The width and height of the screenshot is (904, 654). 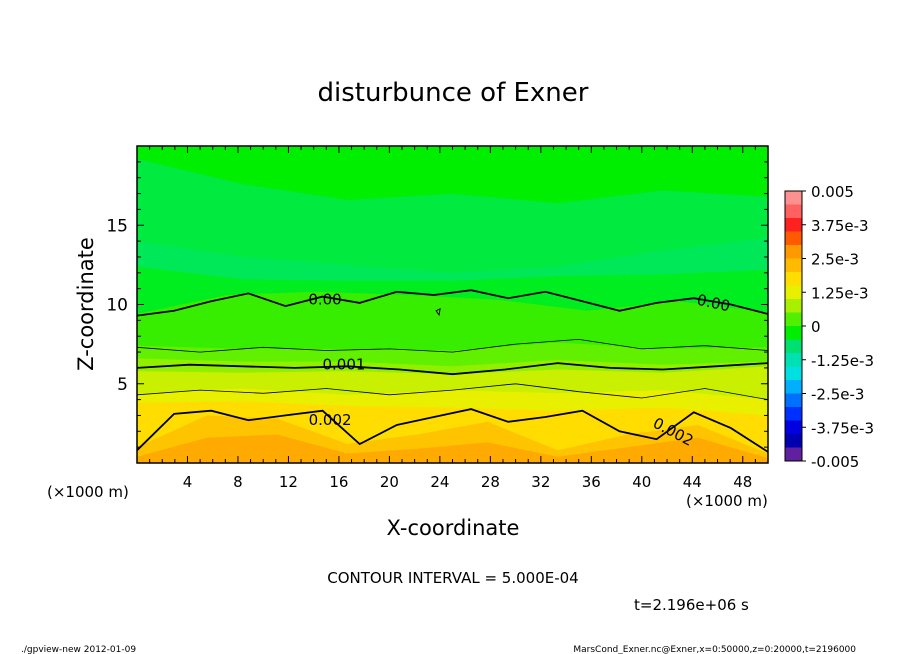 What do you see at coordinates (117, 306) in the screenshot?
I see `y-tick-label: 10` at bounding box center [117, 306].